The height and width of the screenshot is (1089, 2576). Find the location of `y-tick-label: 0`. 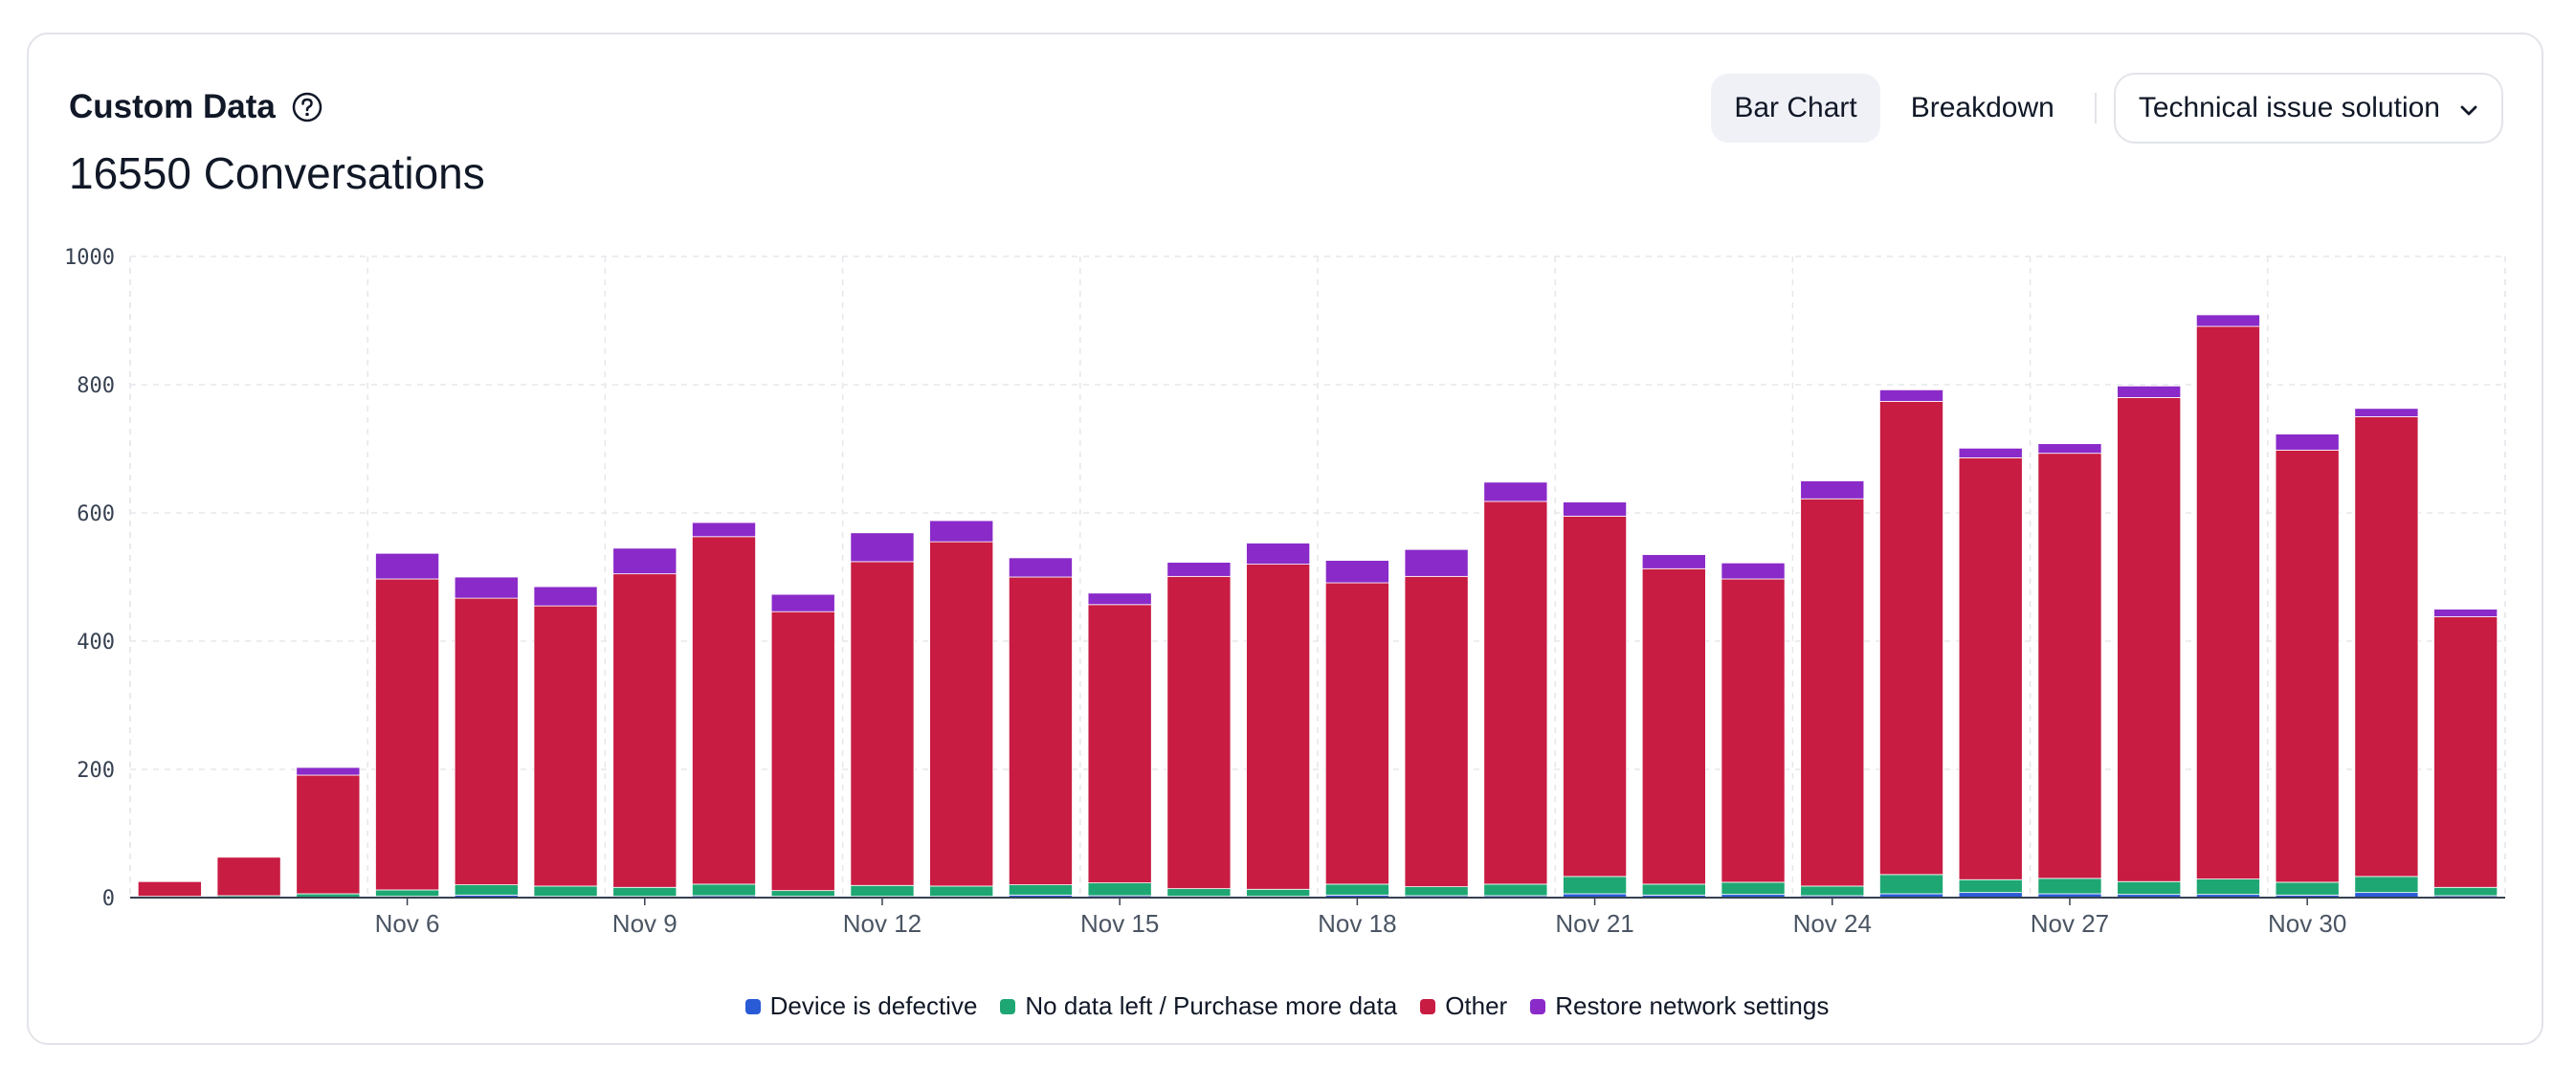

y-tick-label: 0 is located at coordinates (108, 899).